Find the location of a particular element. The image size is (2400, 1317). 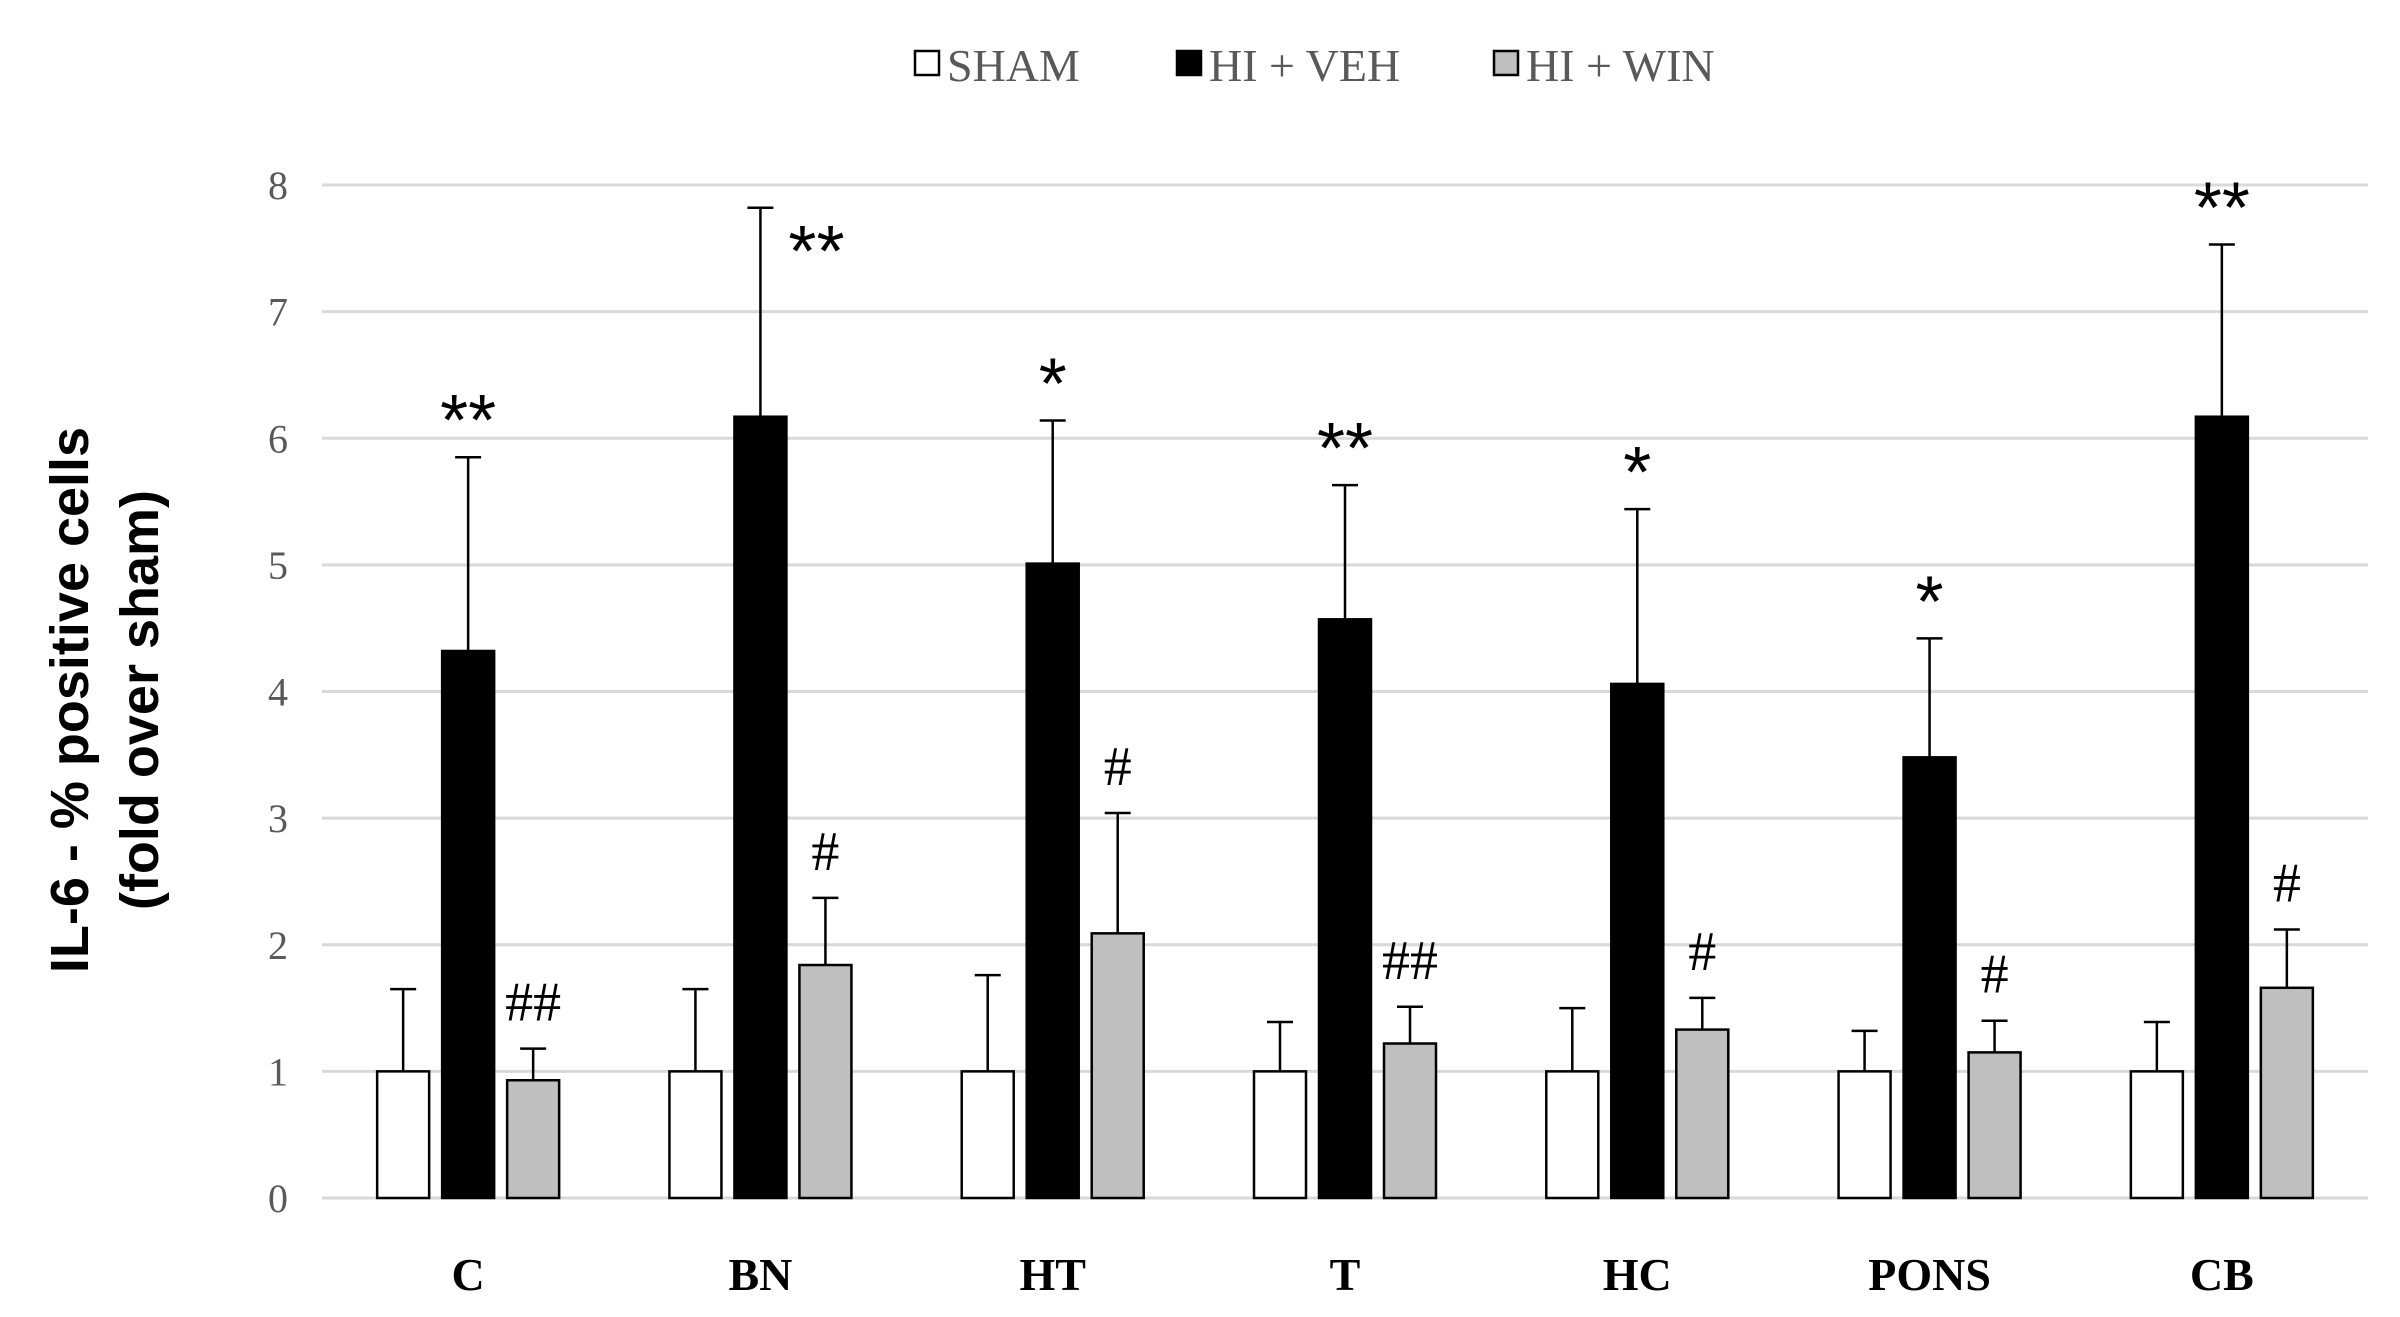

y-tick-label-2: 2 is located at coordinates (278, 945).